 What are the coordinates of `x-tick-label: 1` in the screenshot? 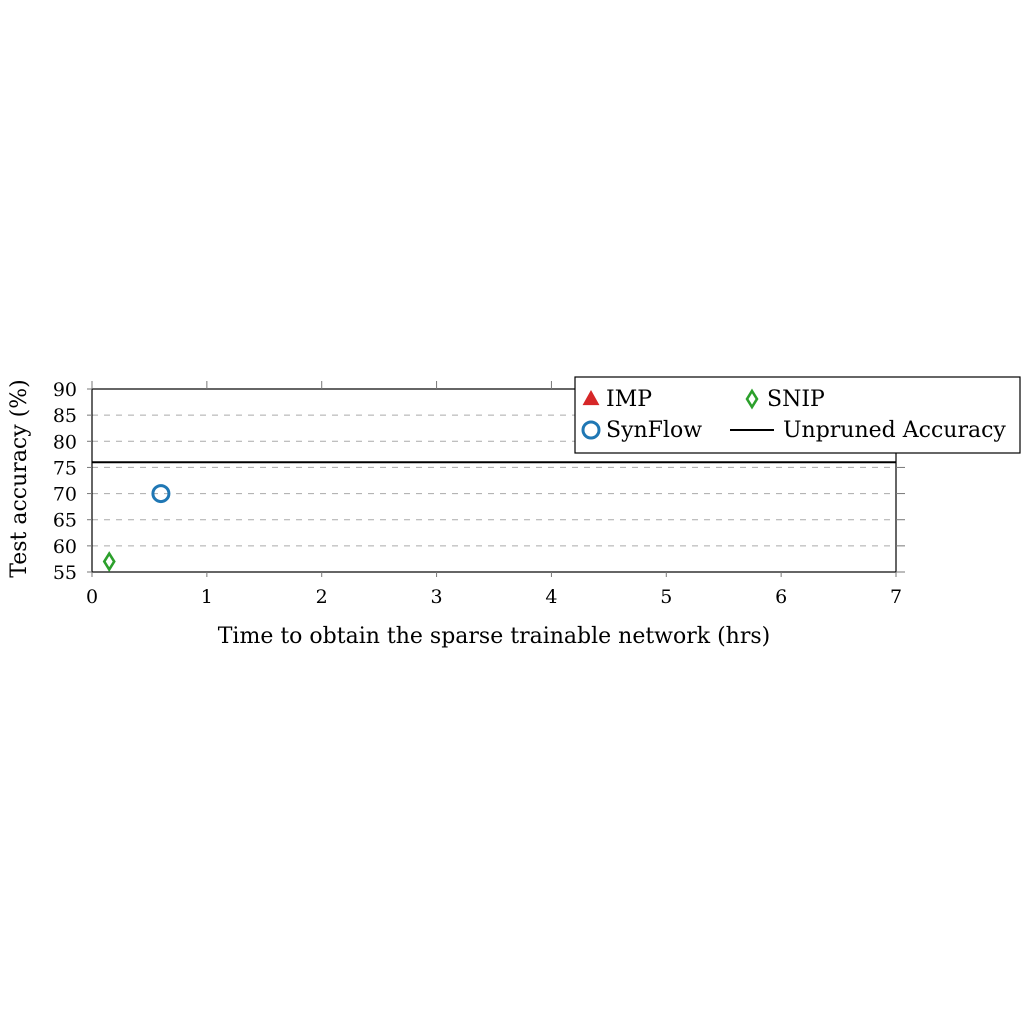 It's located at (207, 597).